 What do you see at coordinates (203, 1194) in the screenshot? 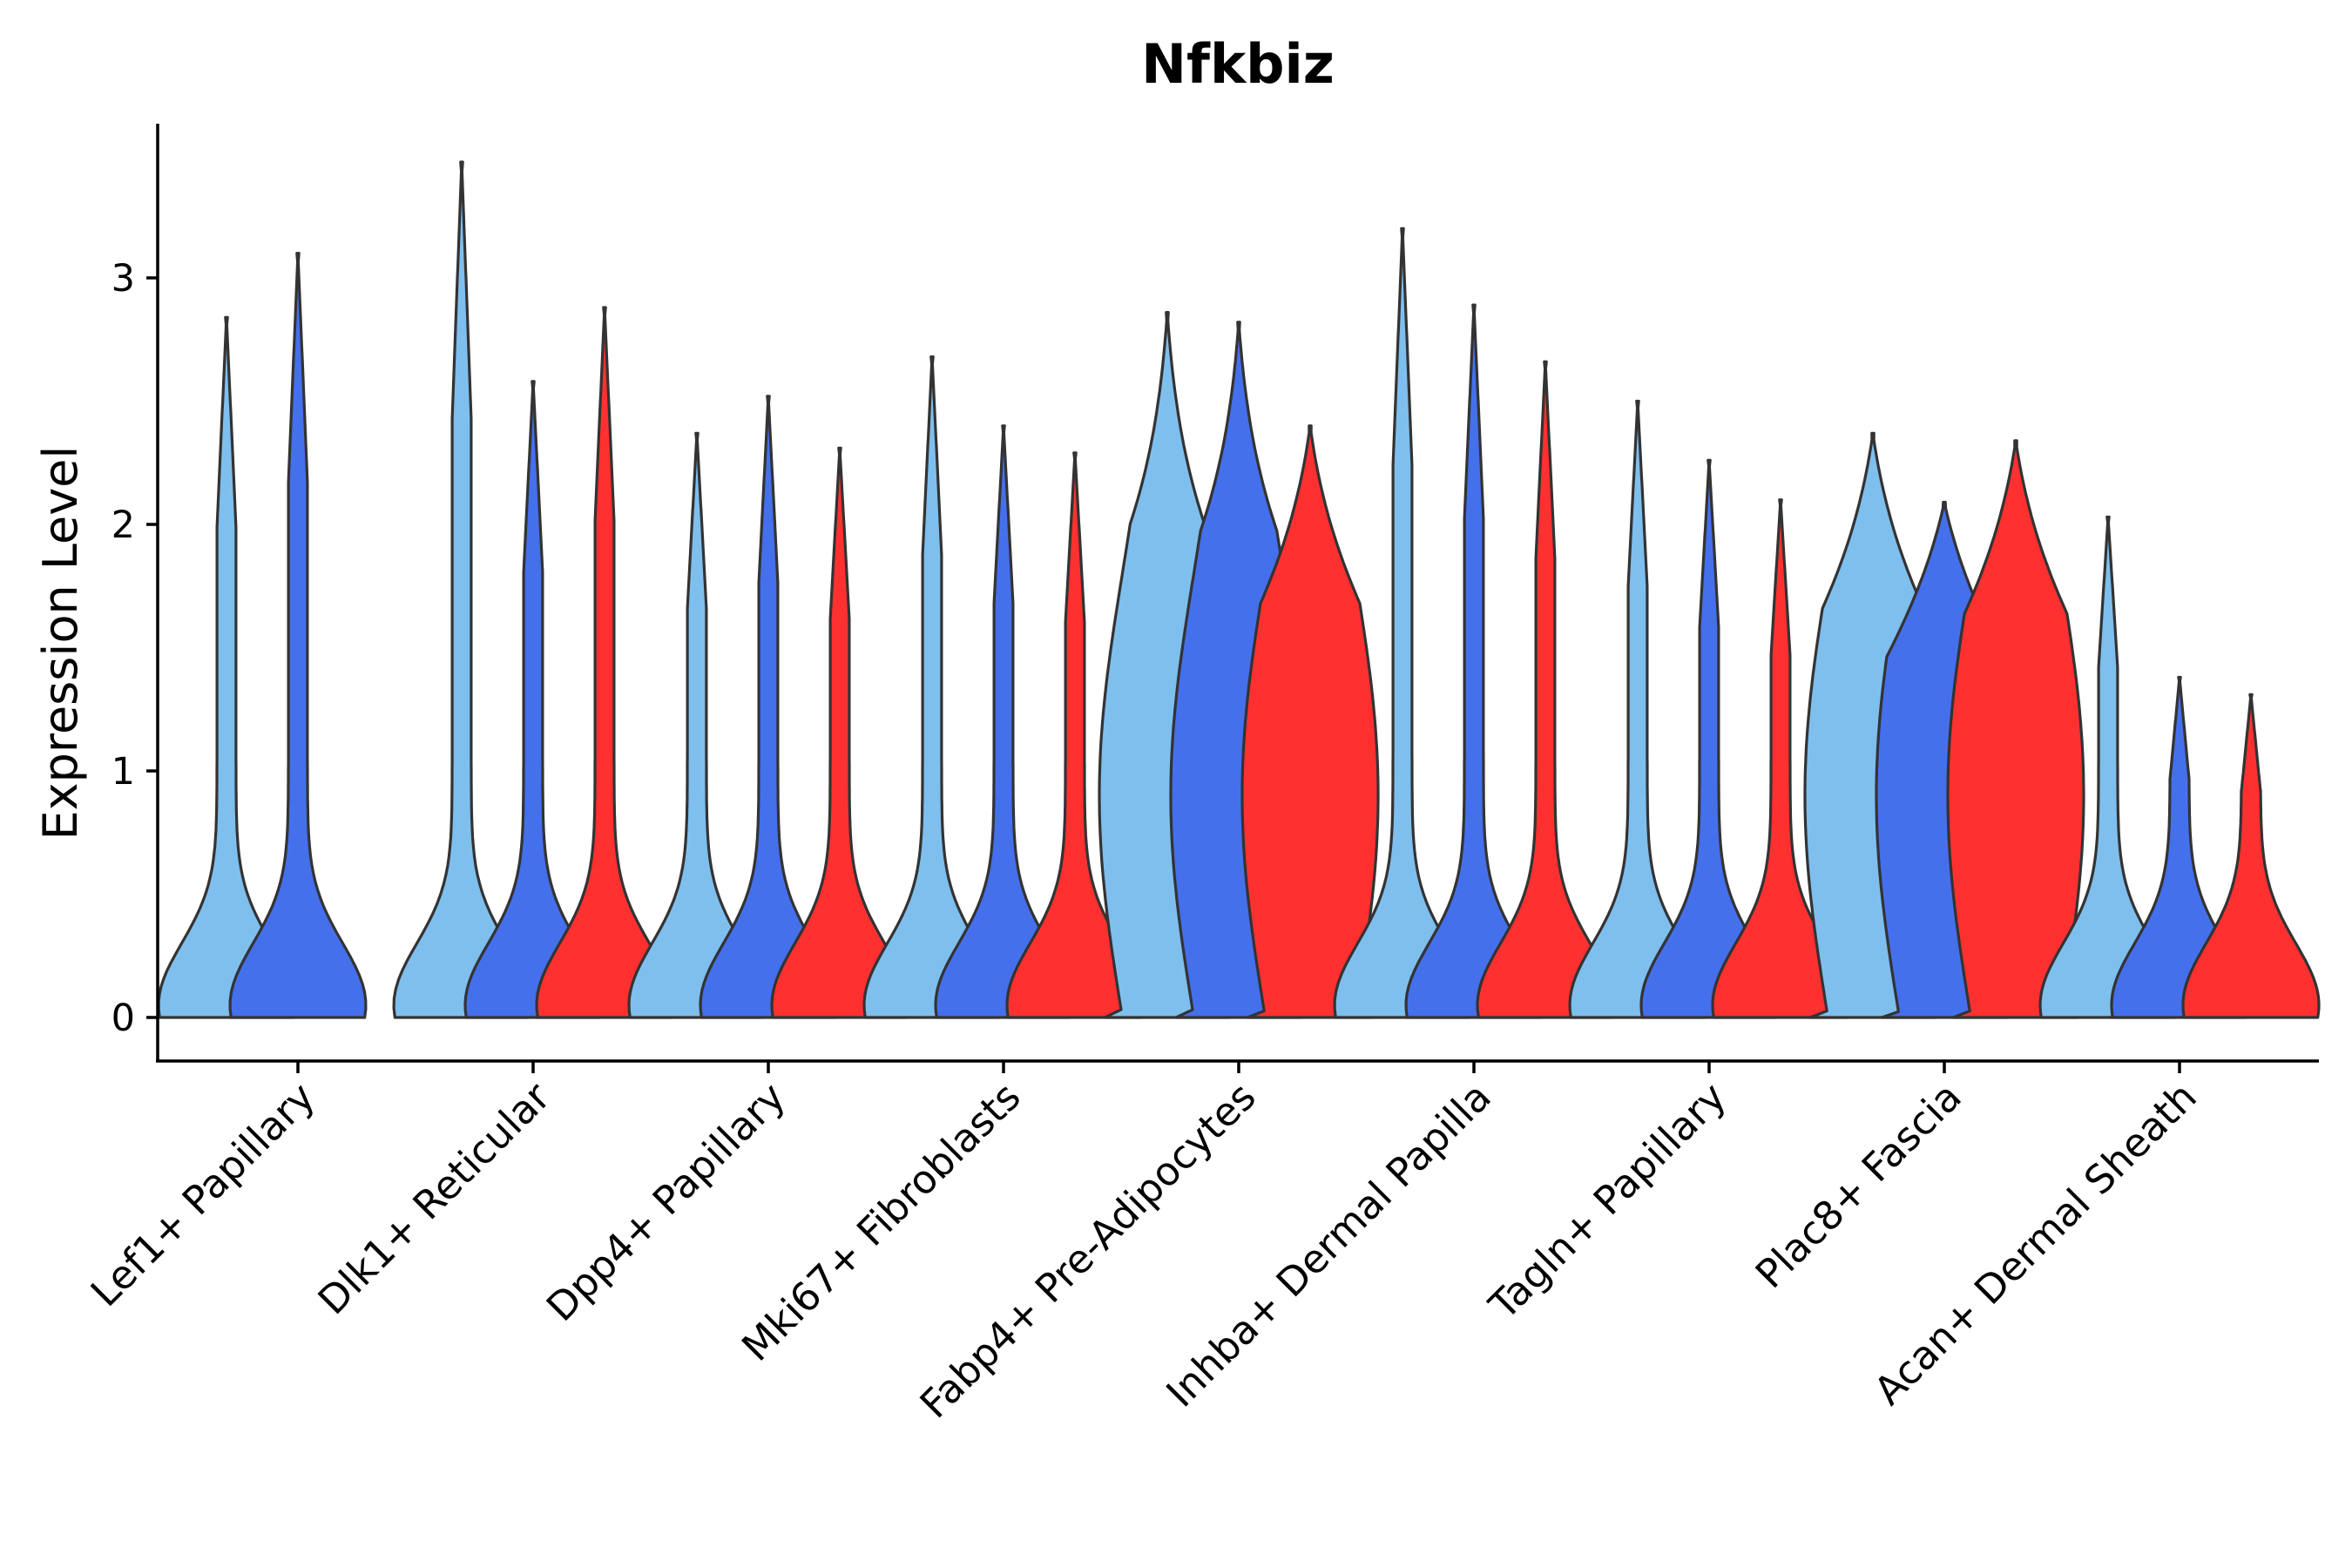
I see `x-tick-label: Lef1+ Papillary` at bounding box center [203, 1194].